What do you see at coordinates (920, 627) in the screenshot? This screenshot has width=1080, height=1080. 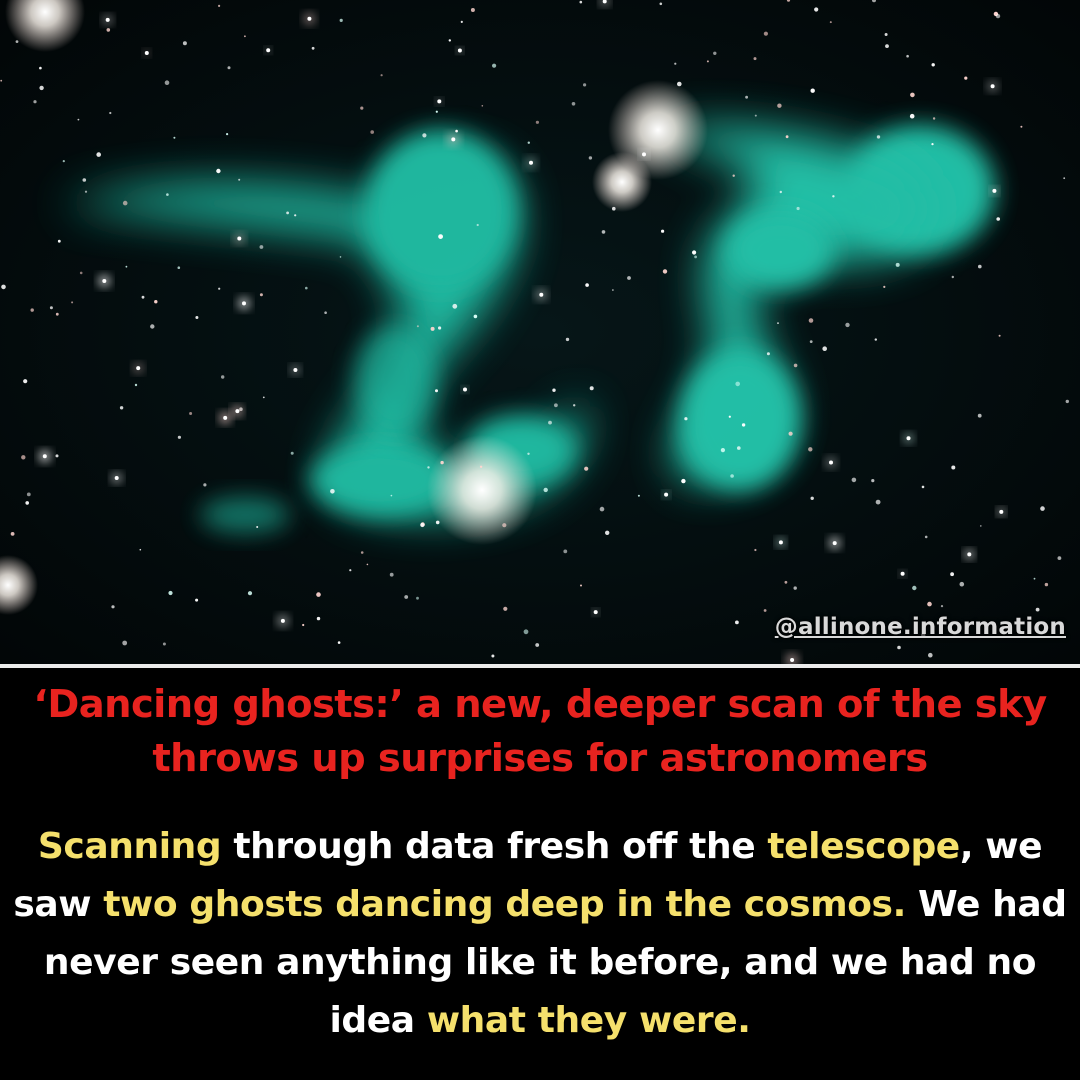 I see `watermark-handle: @allinone.information` at bounding box center [920, 627].